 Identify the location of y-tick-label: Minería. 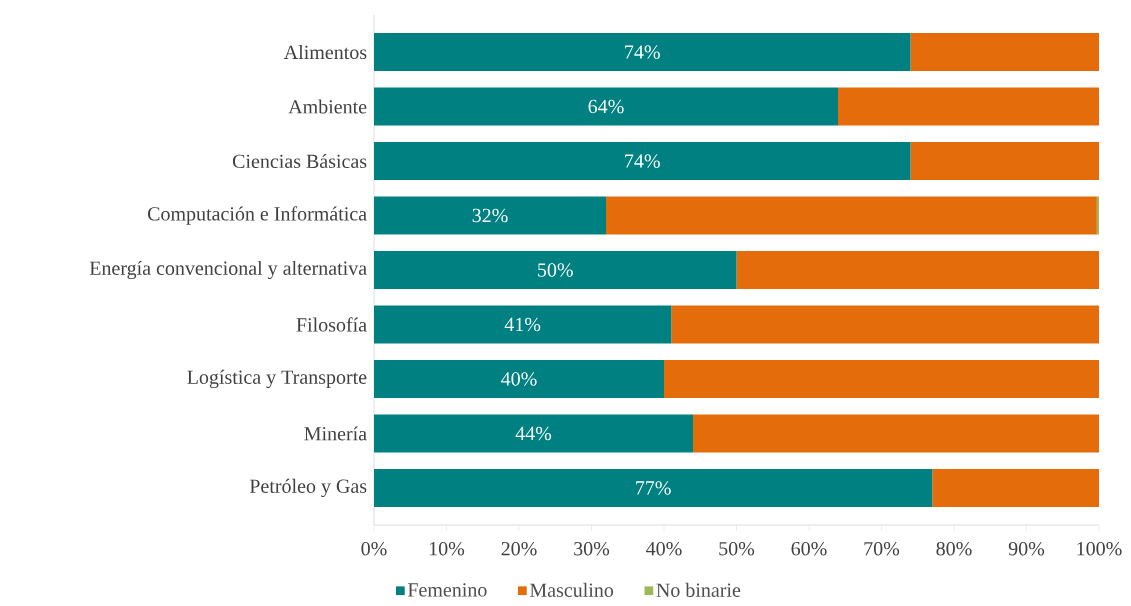
(335, 433).